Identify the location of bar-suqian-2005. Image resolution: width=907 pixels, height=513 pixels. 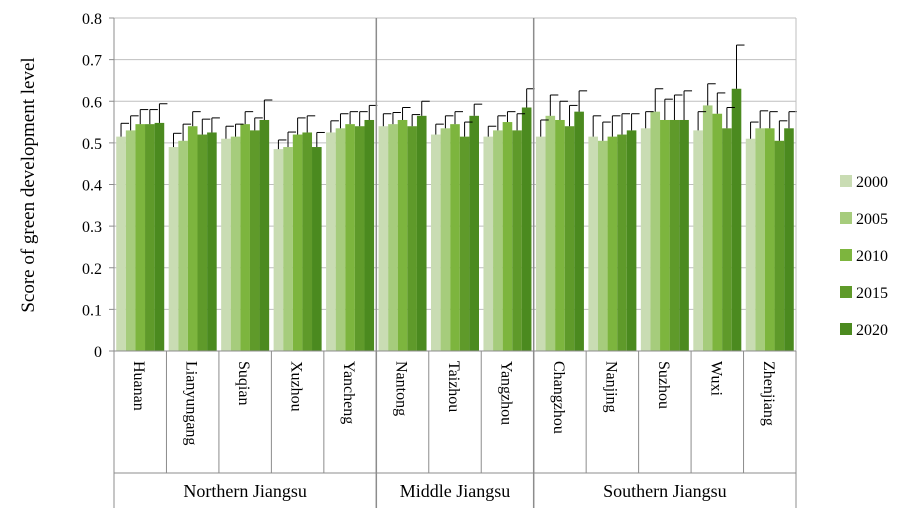
(235, 243).